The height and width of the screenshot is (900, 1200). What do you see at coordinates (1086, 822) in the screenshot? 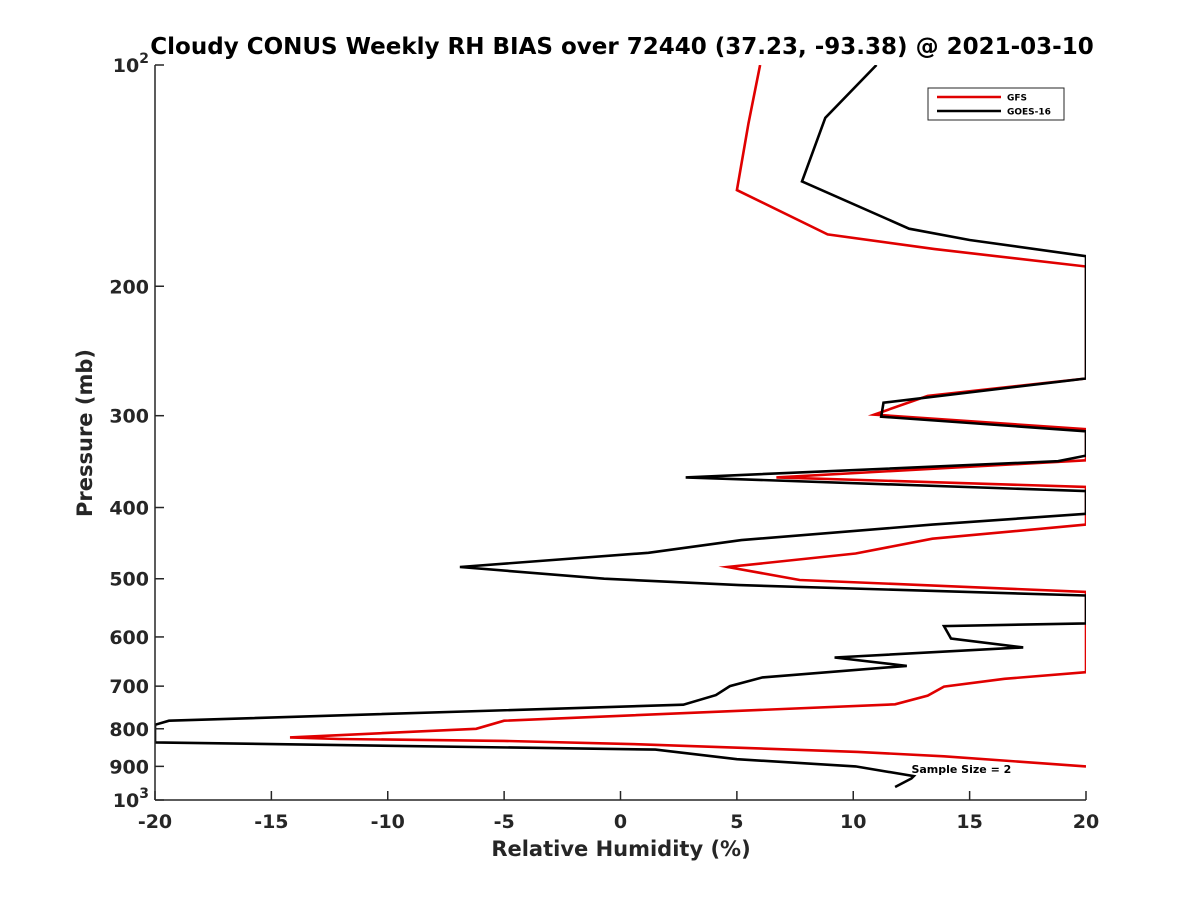
I see `x-tick-label: 20` at bounding box center [1086, 822].